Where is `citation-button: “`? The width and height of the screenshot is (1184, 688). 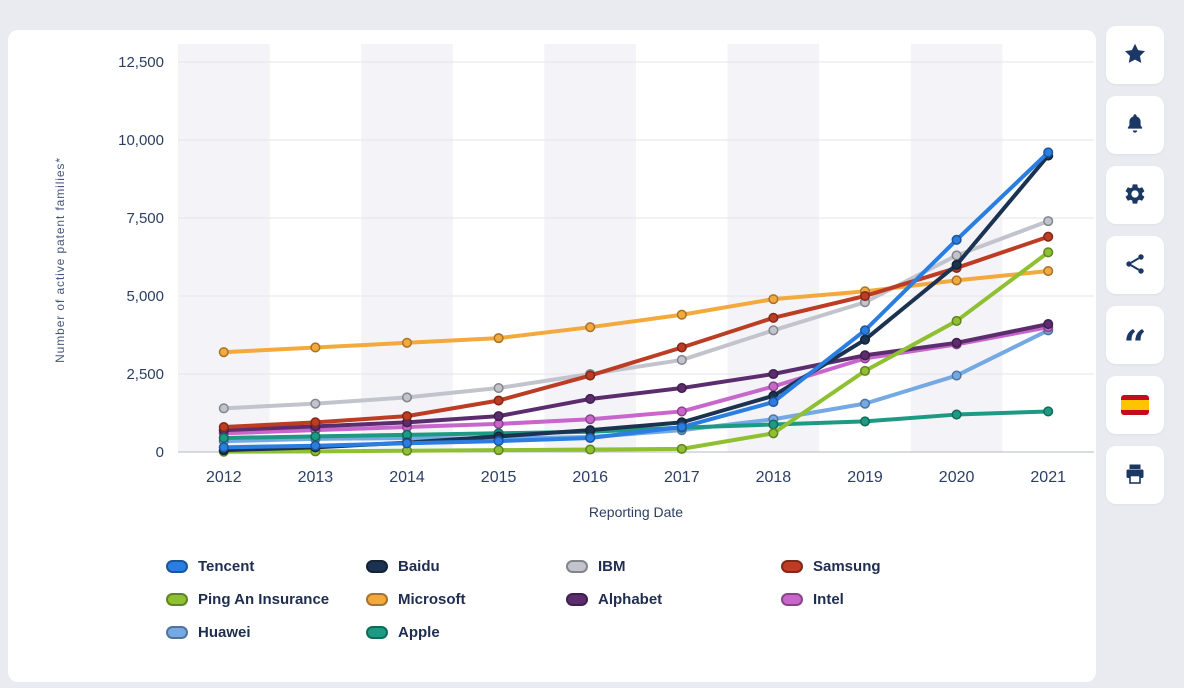 citation-button: “ is located at coordinates (1135, 337).